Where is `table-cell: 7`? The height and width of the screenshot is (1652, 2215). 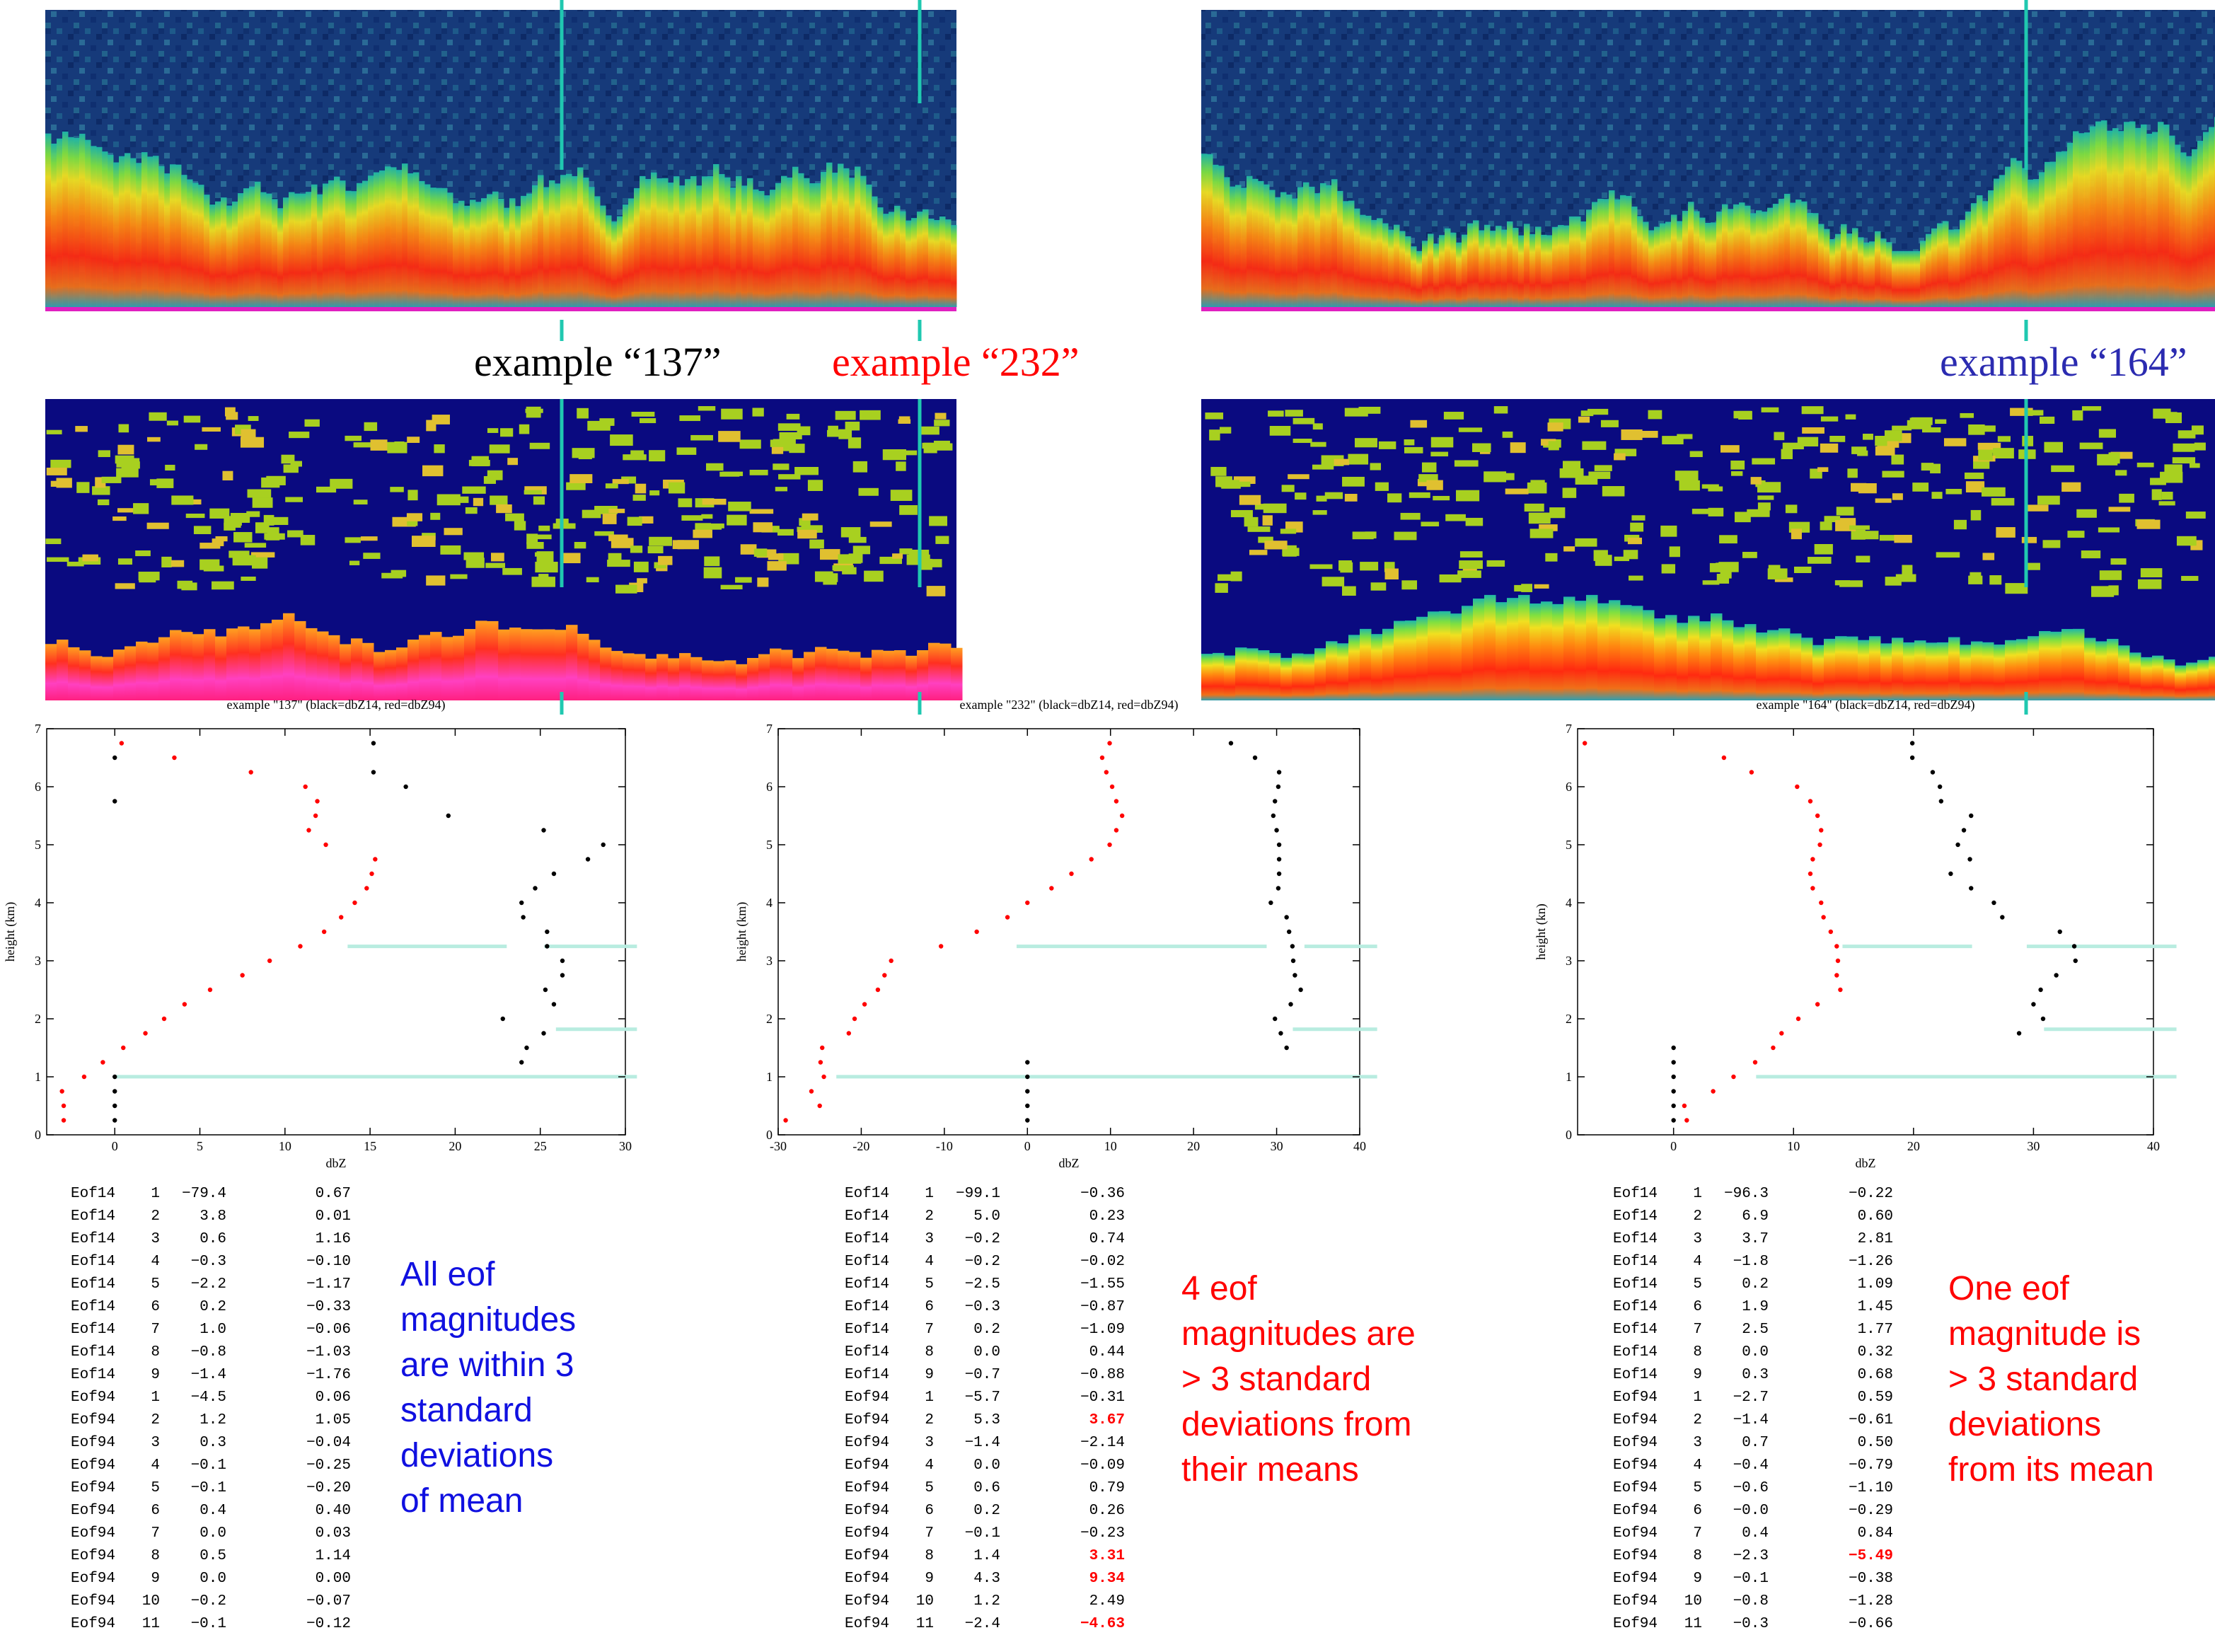 table-cell: 7 is located at coordinates (929, 1533).